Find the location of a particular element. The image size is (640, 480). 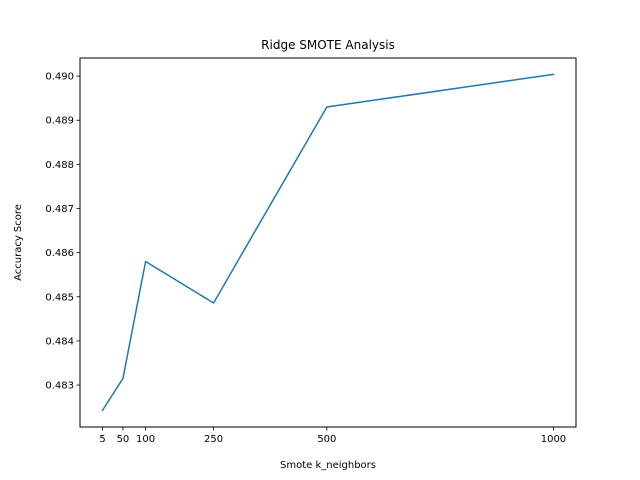

y-tick-label: 0.487 is located at coordinates (59, 209).